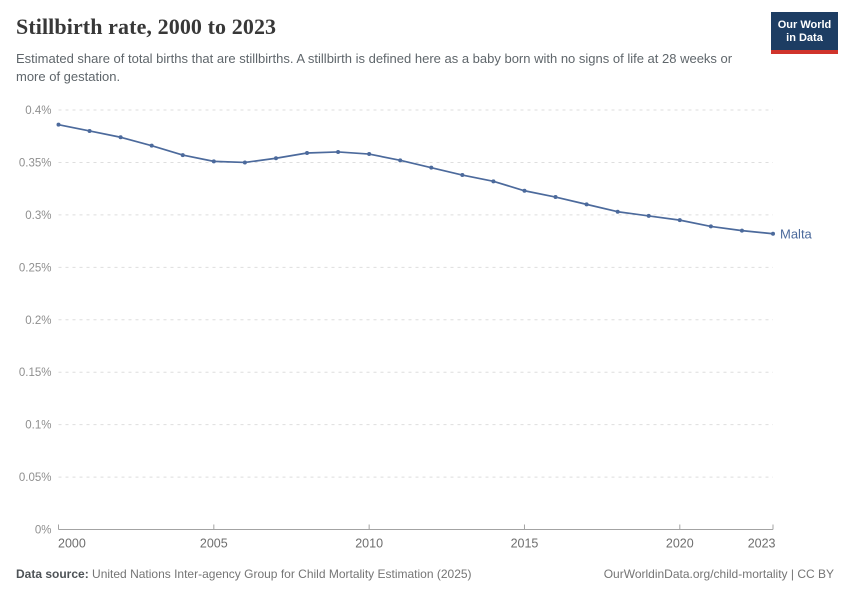  What do you see at coordinates (43, 531) in the screenshot?
I see `y-tick-label: 0%` at bounding box center [43, 531].